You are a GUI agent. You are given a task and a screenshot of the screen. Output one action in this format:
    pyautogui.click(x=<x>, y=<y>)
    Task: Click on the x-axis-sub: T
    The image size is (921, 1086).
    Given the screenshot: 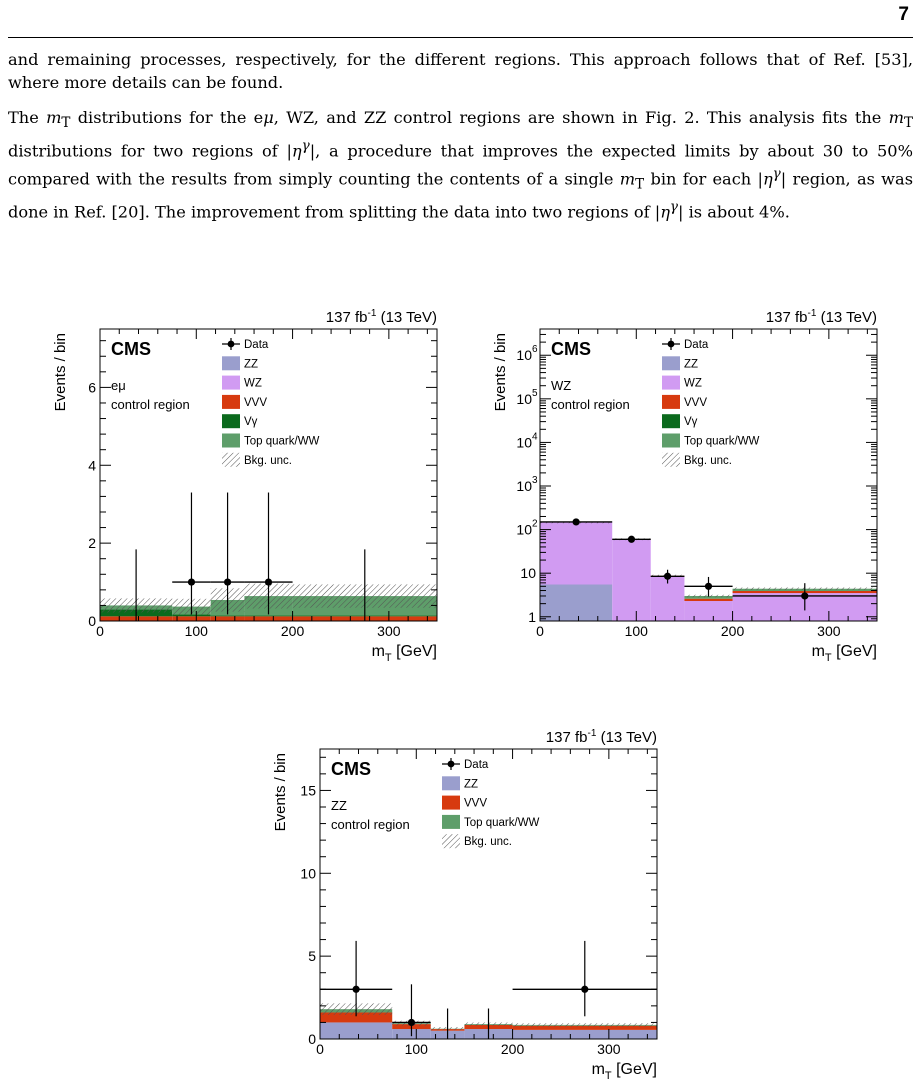 What is the action you would take?
    pyautogui.click(x=828, y=658)
    